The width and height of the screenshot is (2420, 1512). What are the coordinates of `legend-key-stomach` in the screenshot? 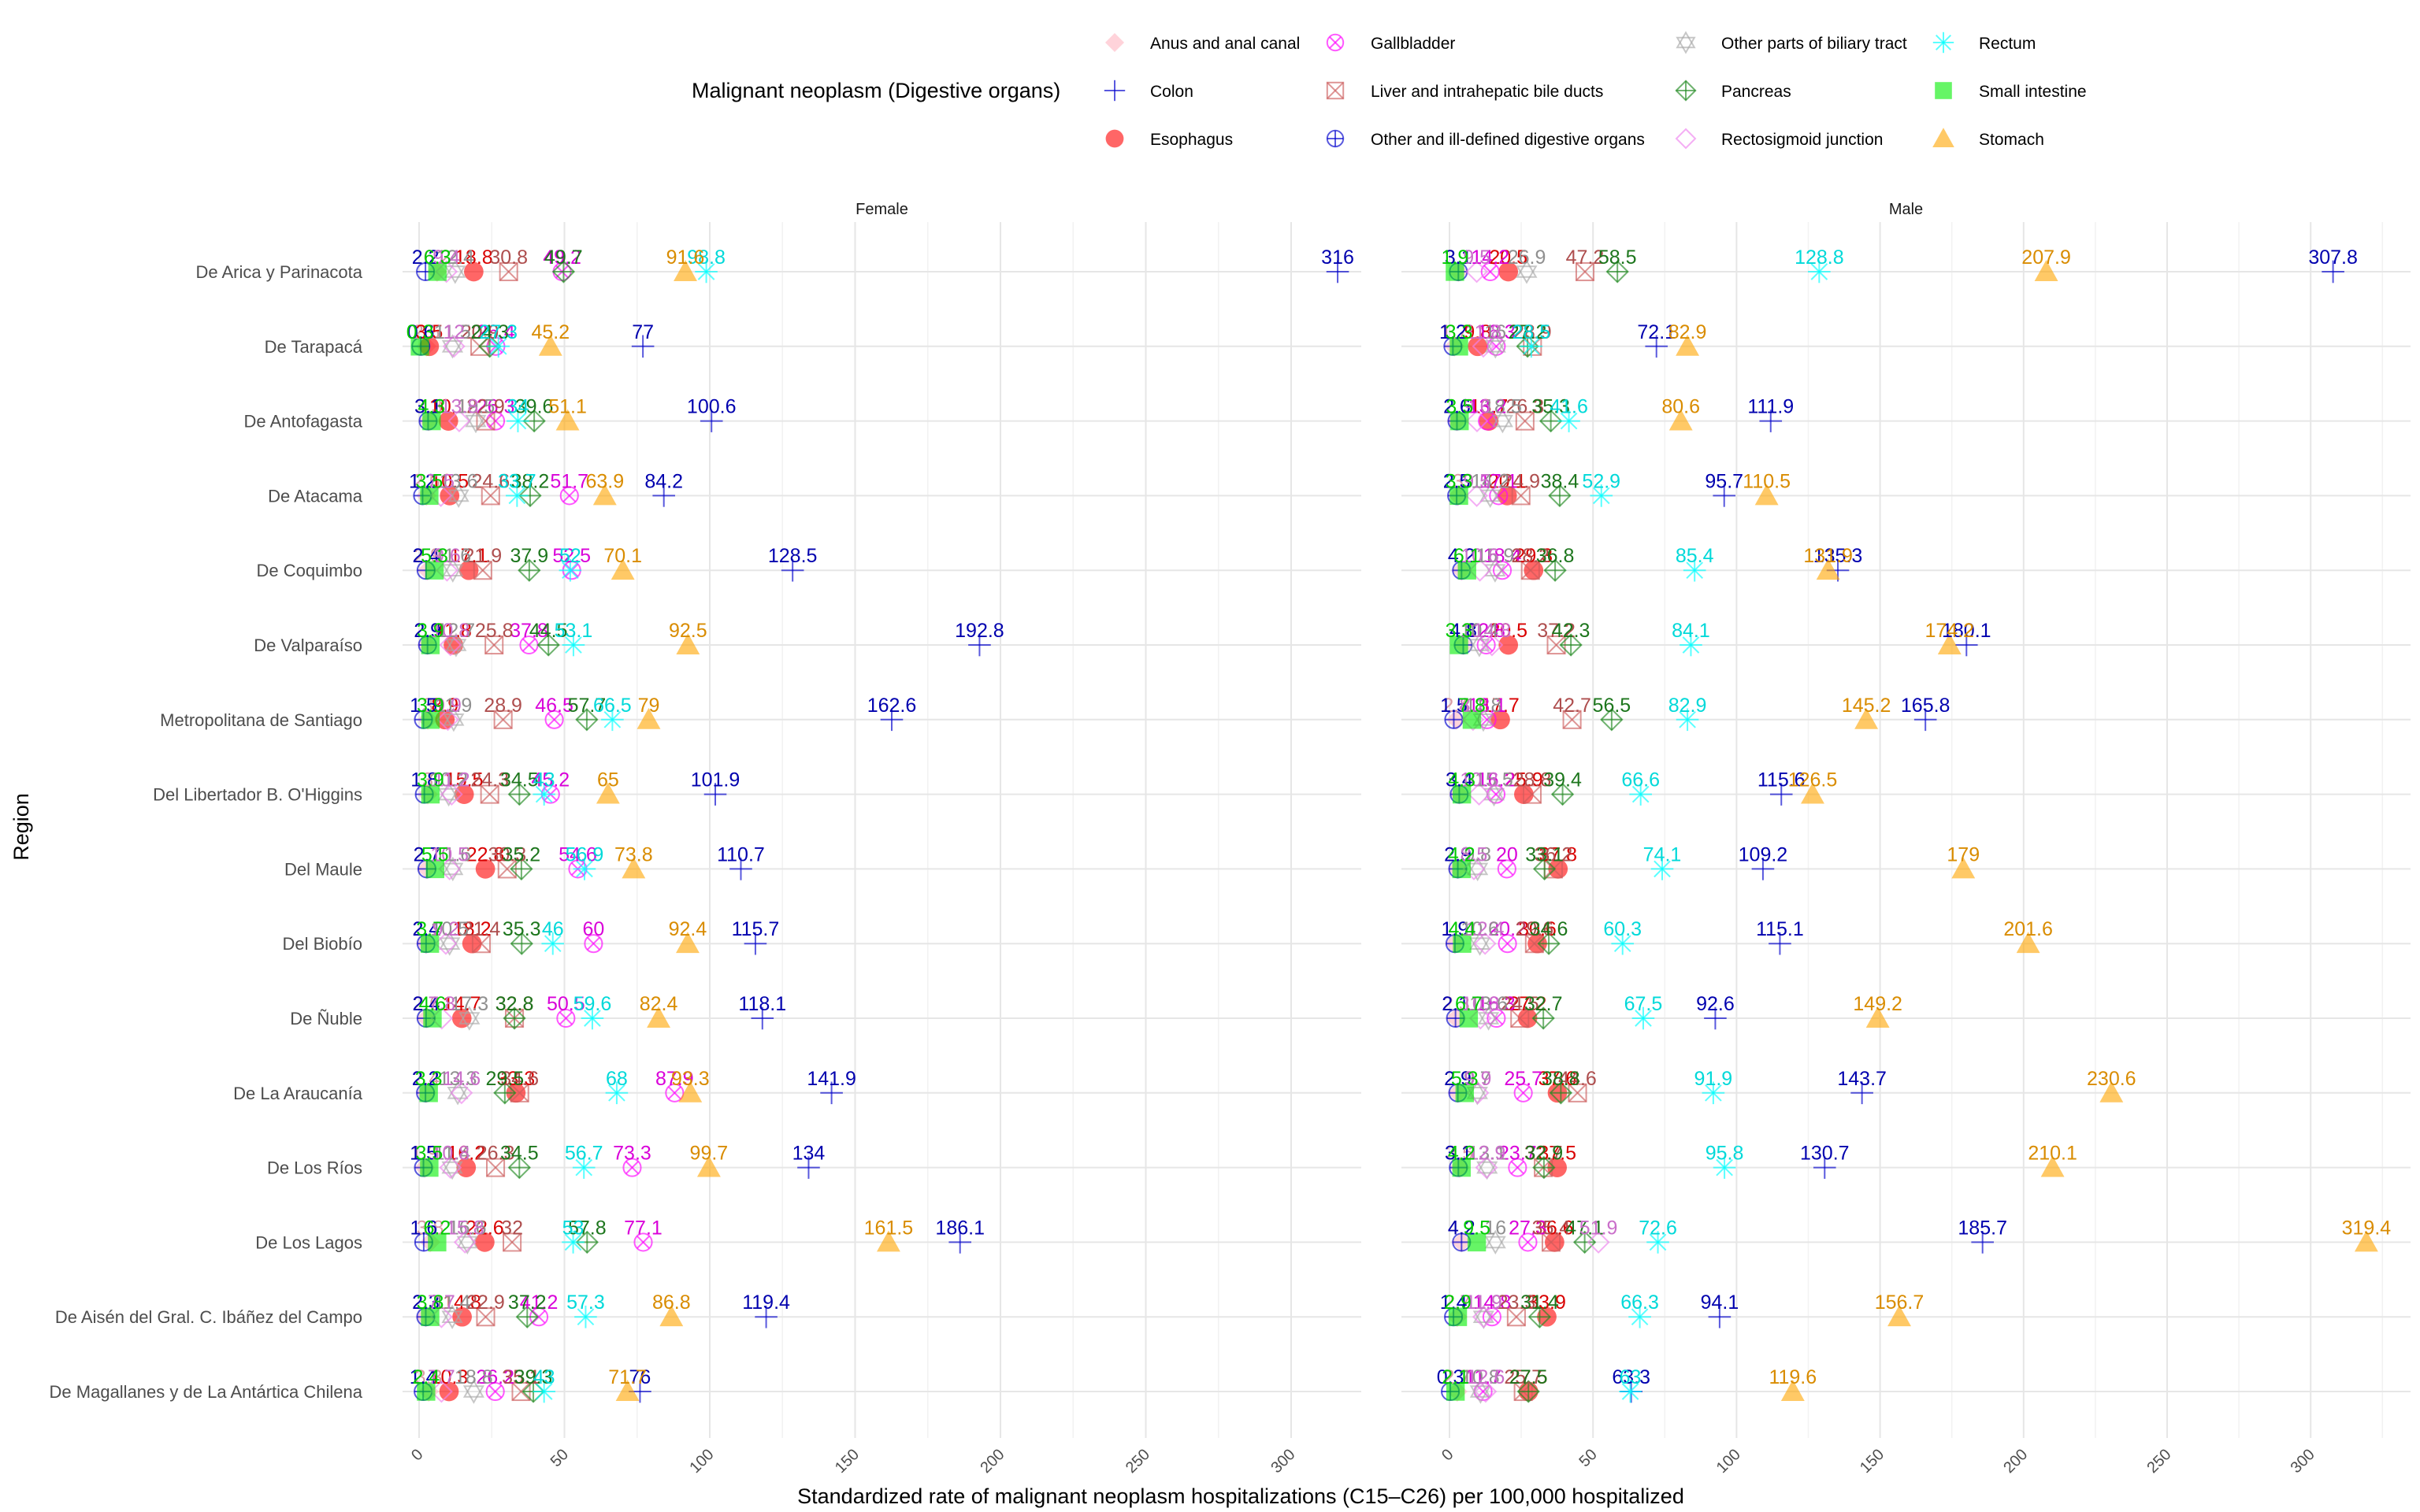 It's located at (1943, 138).